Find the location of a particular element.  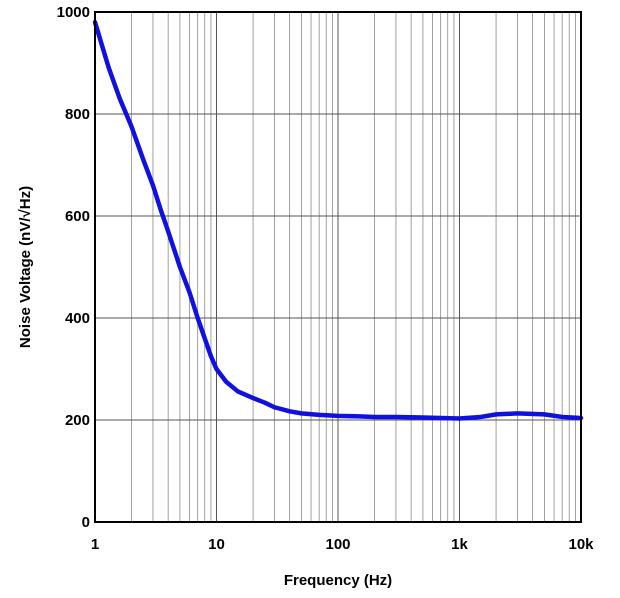

x-tick-label: 1k is located at coordinates (459, 544).